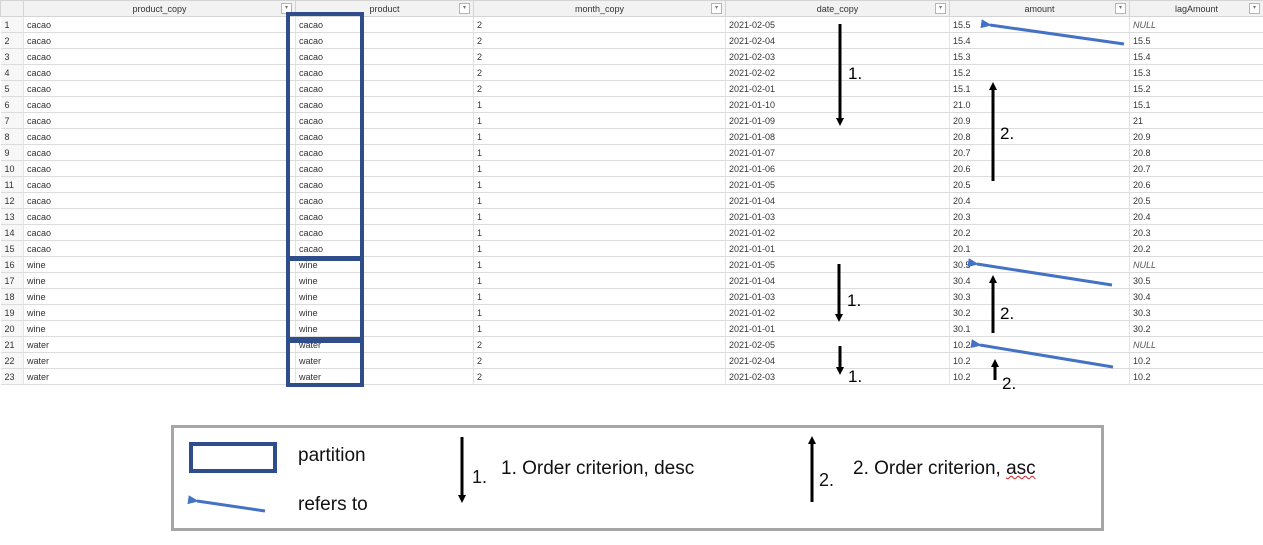  Describe the element at coordinates (1039, 184) in the screenshot. I see `cell-amount: 20.5` at that location.